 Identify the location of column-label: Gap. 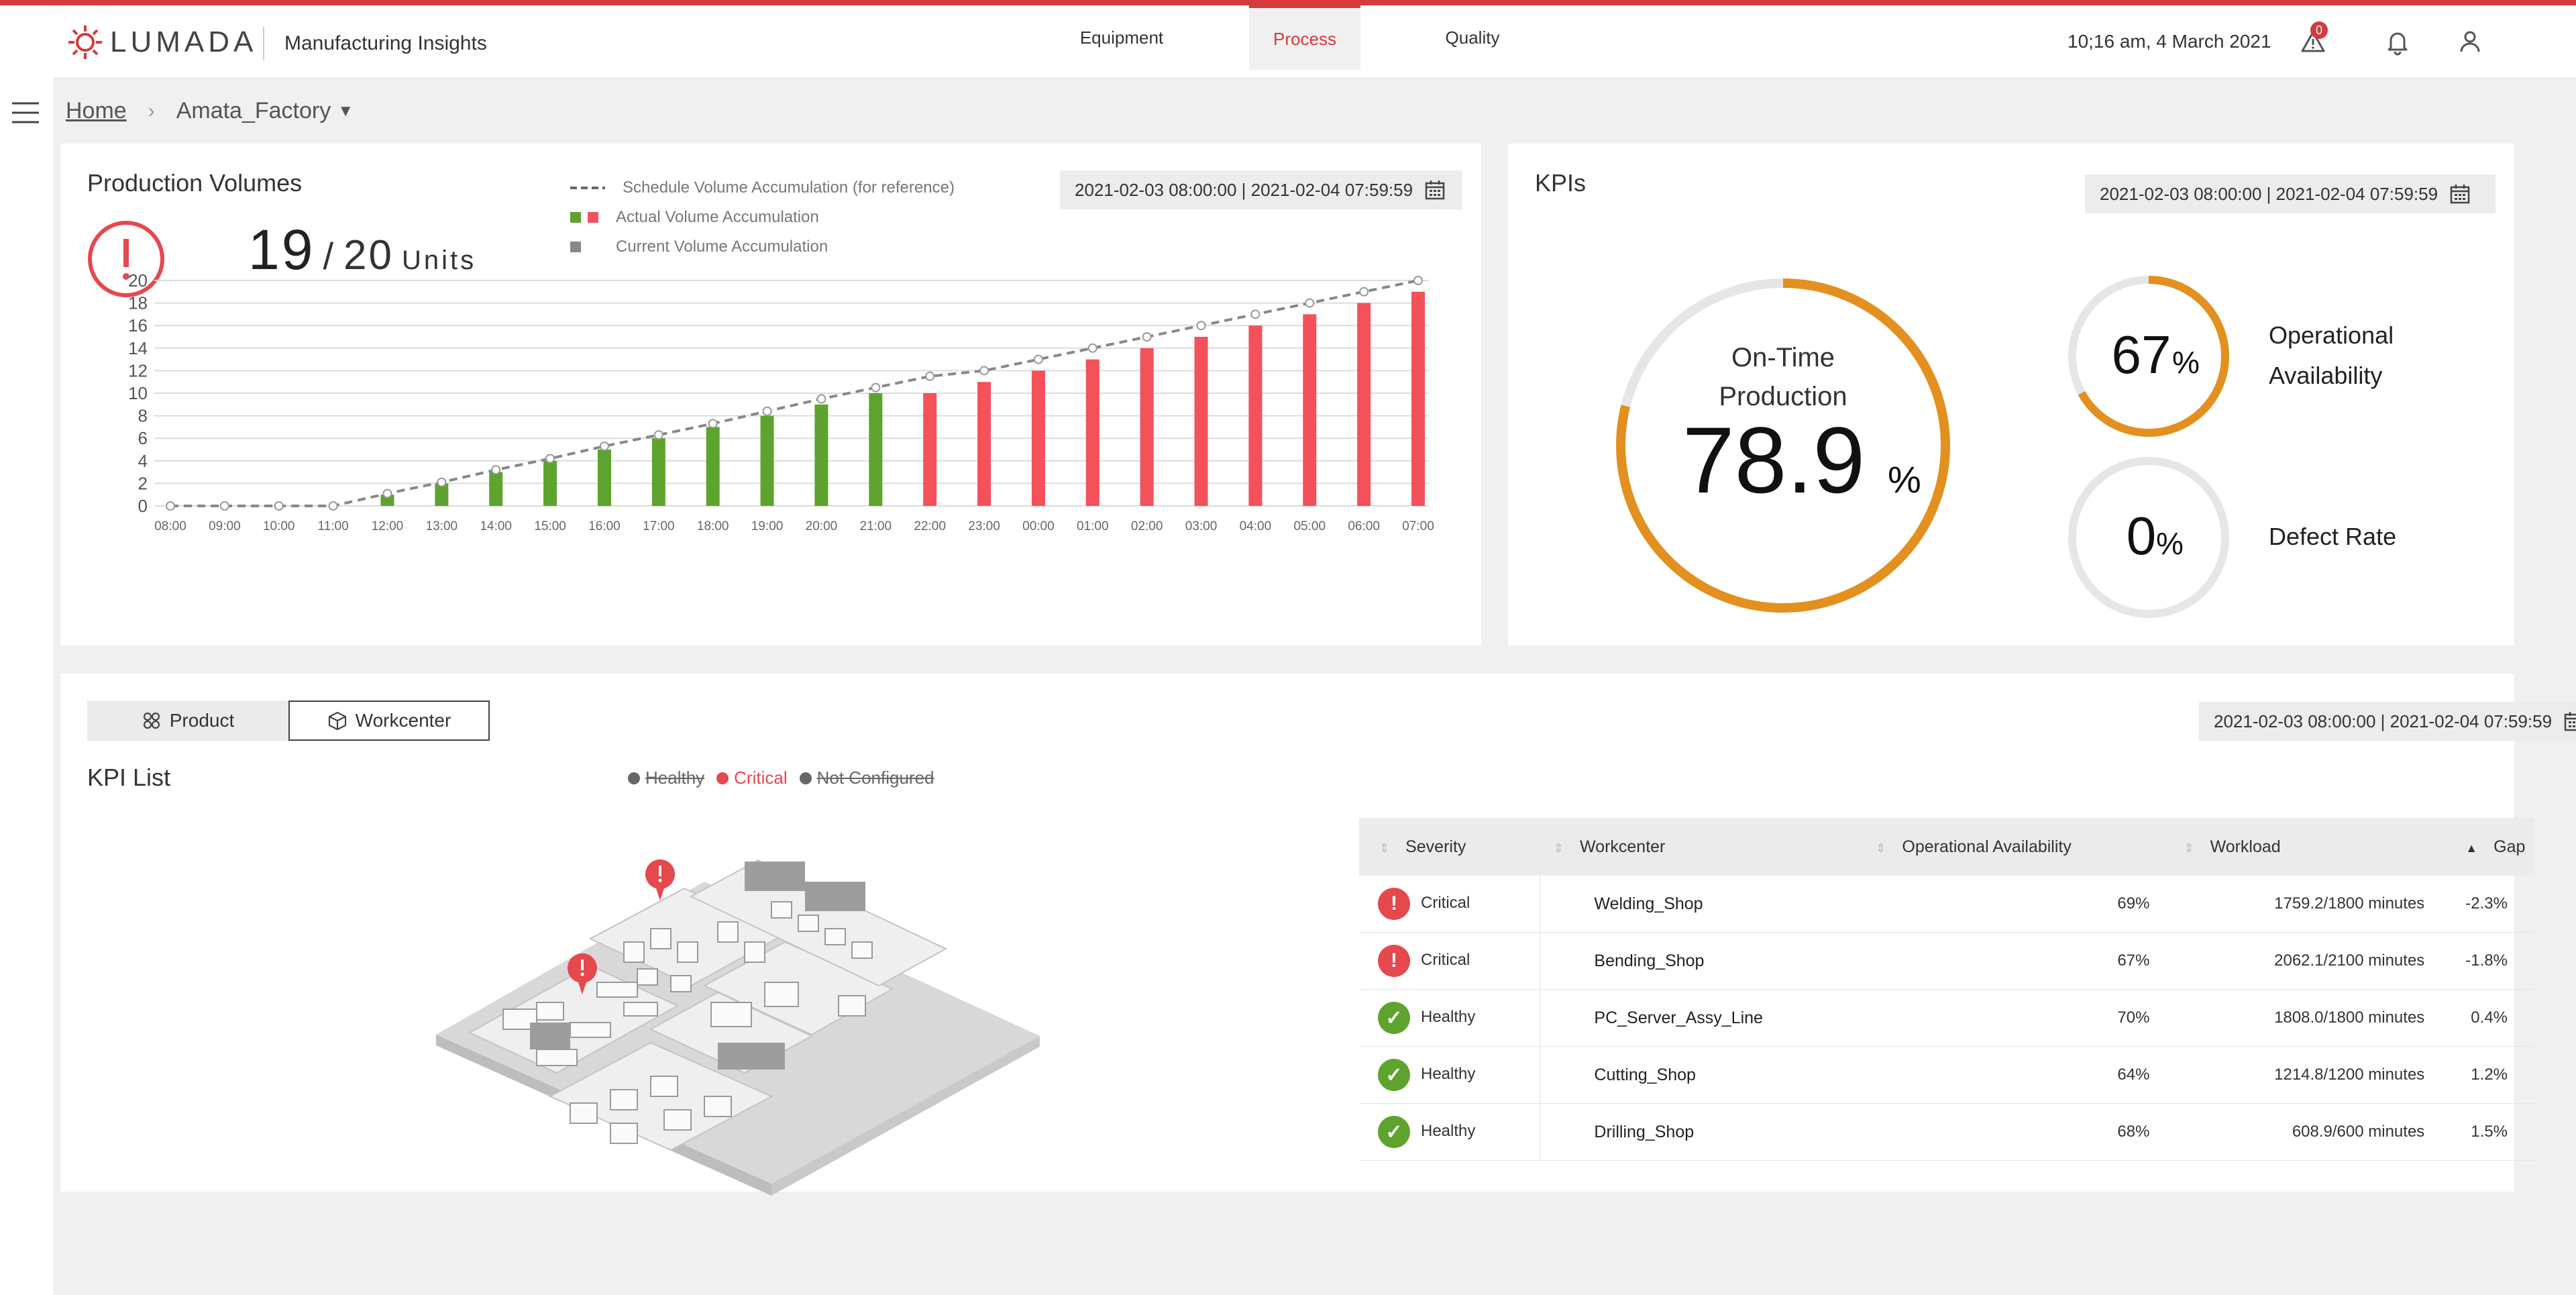
(2509, 846).